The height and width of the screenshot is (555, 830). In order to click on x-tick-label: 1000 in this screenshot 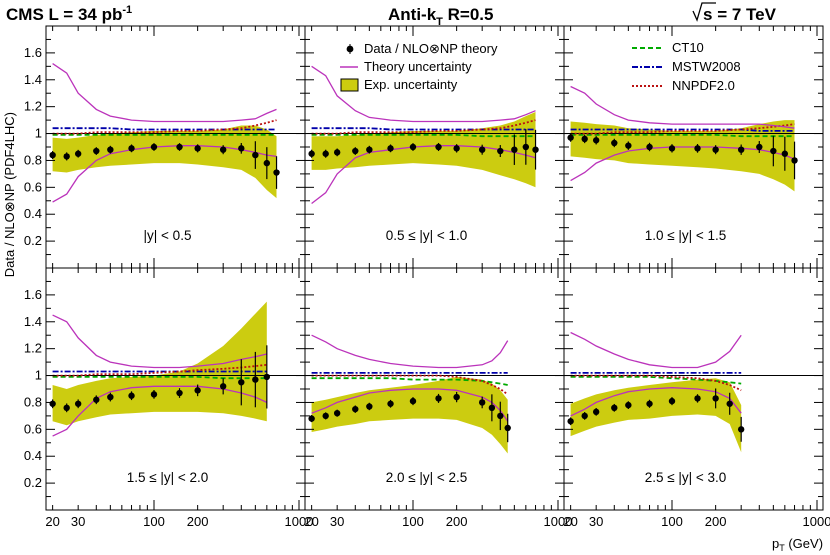, I will do `click(558, 521)`.